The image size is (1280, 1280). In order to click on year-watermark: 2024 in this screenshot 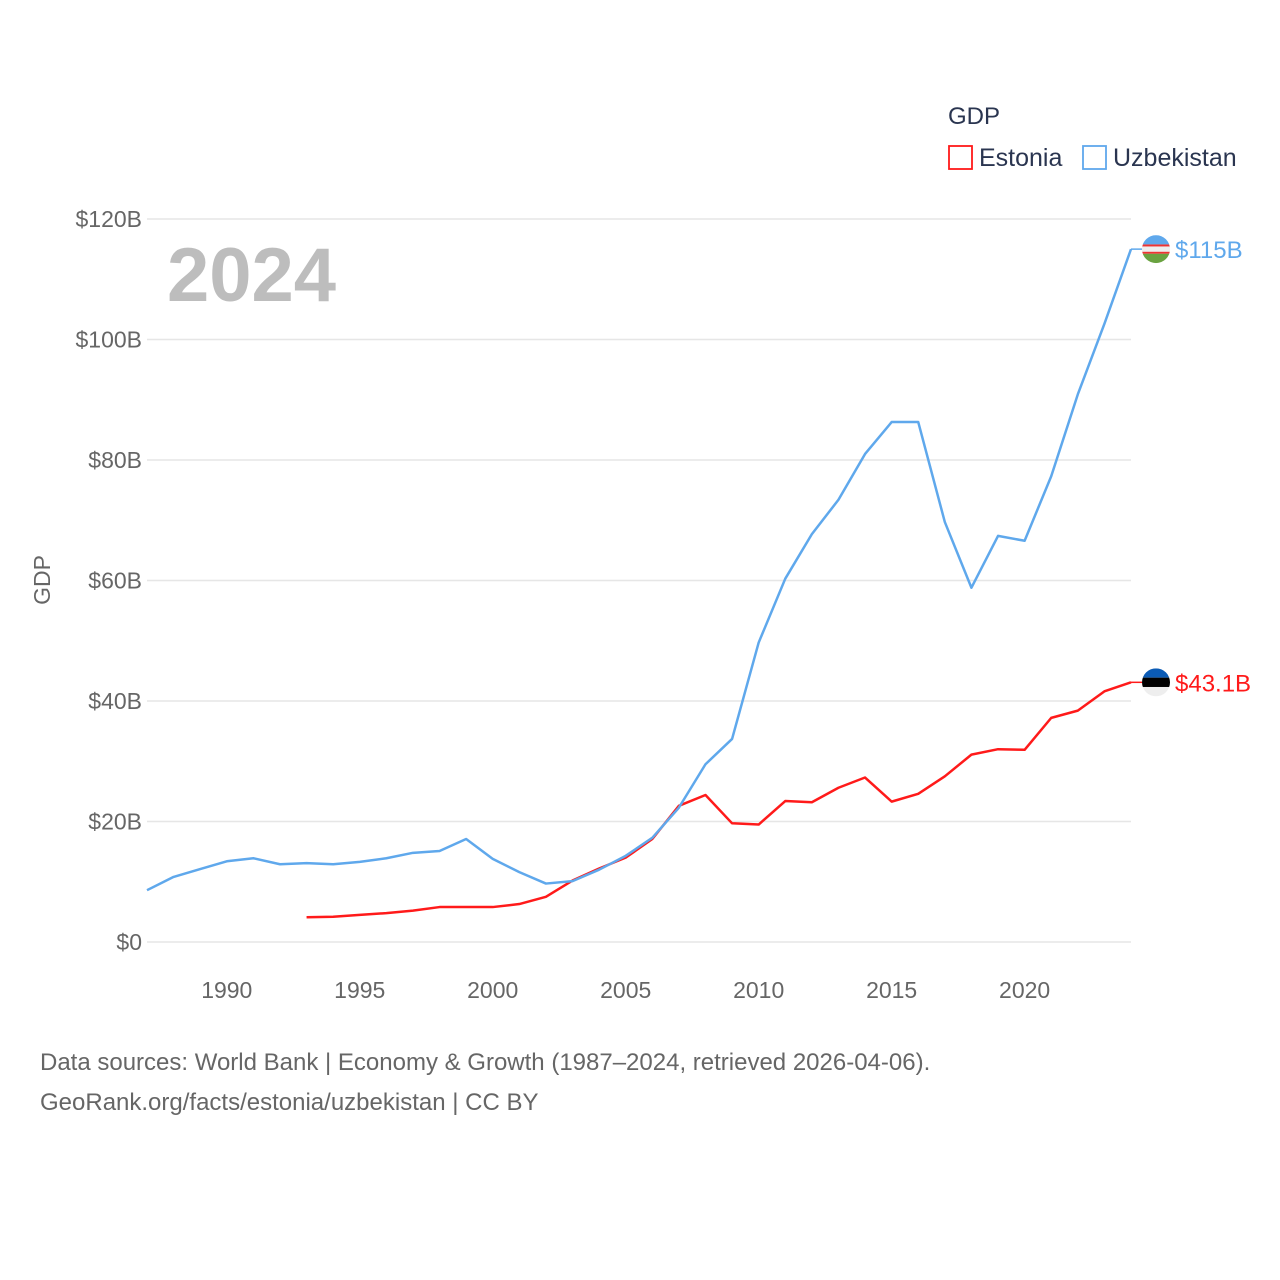, I will do `click(251, 275)`.